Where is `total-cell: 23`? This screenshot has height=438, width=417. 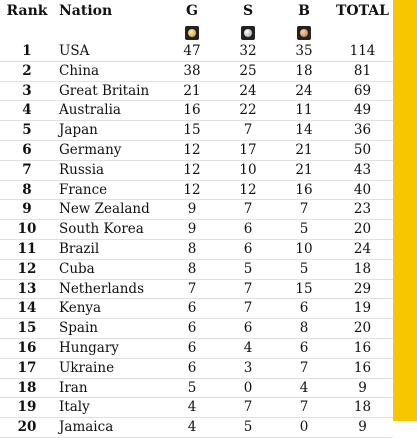
total-cell: 23 is located at coordinates (362, 210).